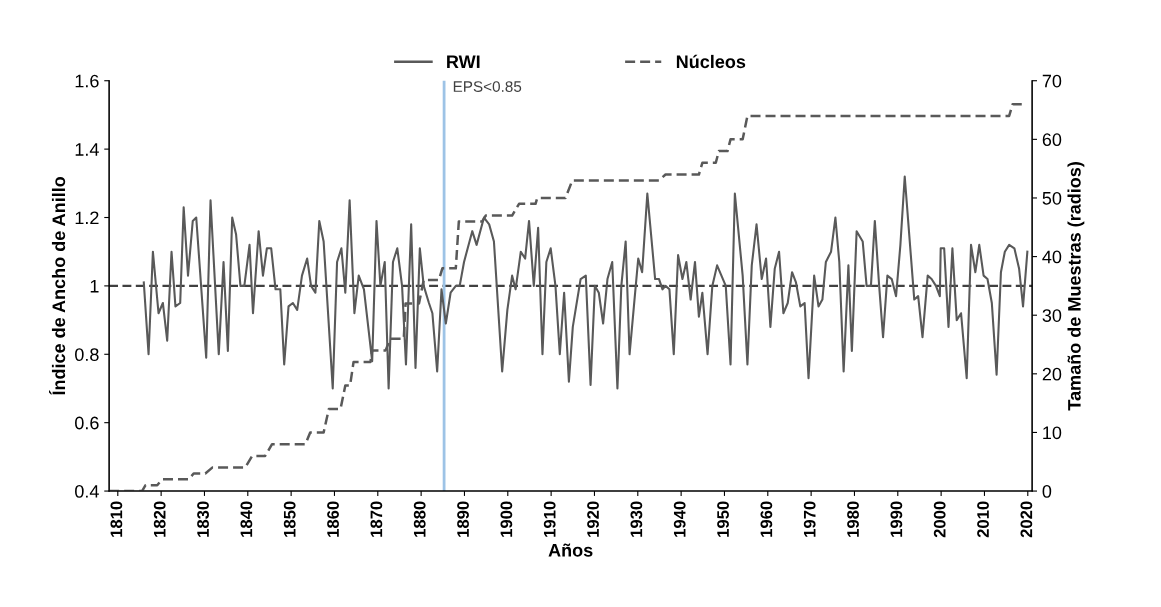 The width and height of the screenshot is (1161, 607). What do you see at coordinates (983, 519) in the screenshot?
I see `x-tick-label: 2010` at bounding box center [983, 519].